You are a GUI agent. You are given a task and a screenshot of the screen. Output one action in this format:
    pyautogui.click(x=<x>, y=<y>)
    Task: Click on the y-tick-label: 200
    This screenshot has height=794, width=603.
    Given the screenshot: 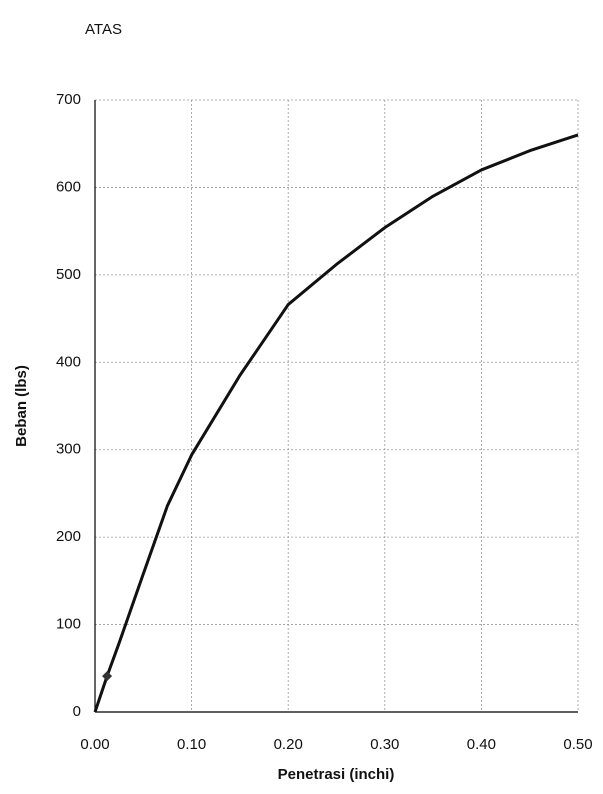 What is the action you would take?
    pyautogui.click(x=68, y=536)
    